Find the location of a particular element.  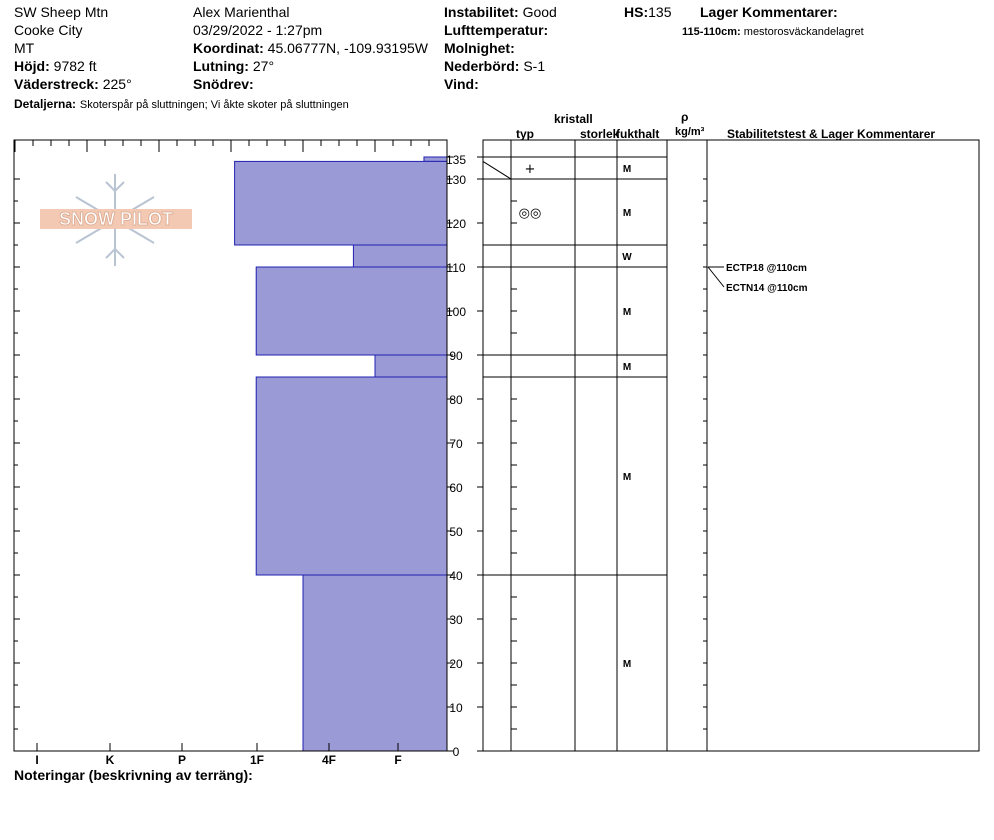

depth-label-80: 80 is located at coordinates (456, 400).